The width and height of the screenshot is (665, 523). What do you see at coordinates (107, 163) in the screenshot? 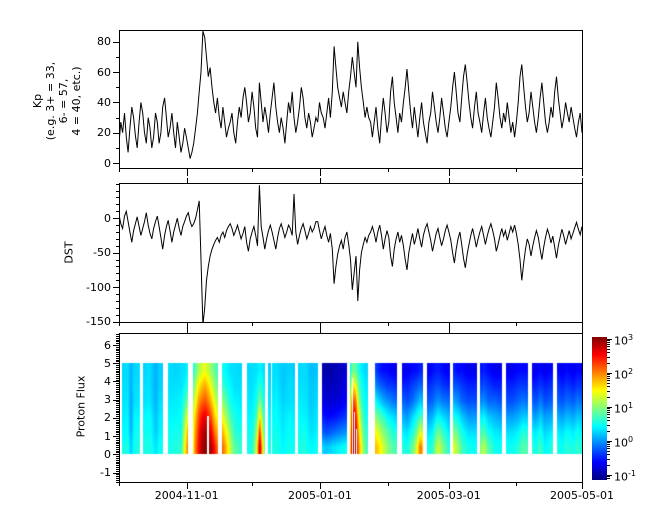
I see `kp-tick-label: 0` at bounding box center [107, 163].